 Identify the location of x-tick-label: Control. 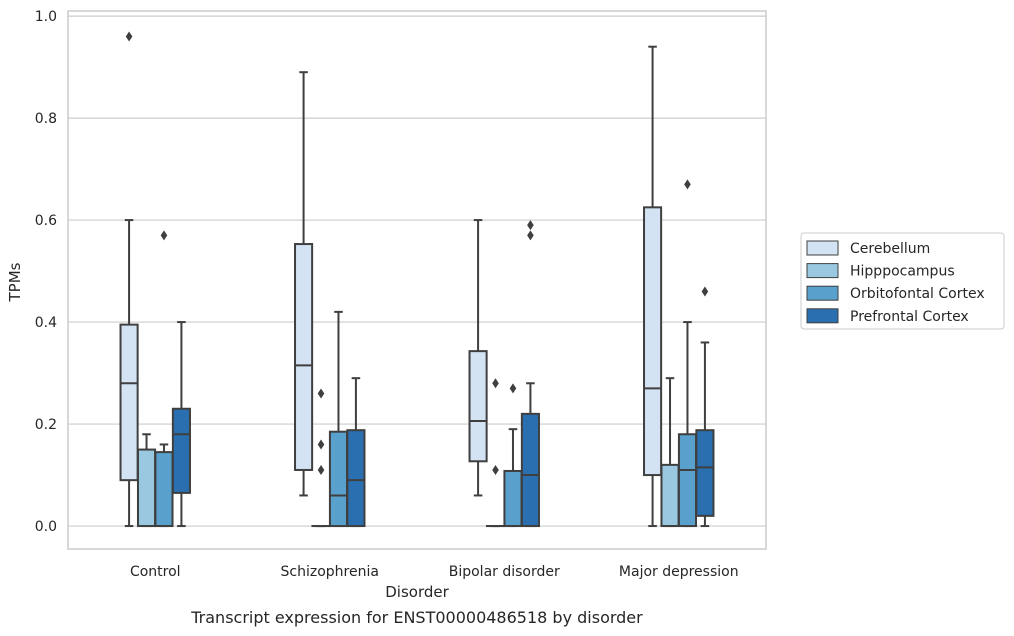
(155, 572).